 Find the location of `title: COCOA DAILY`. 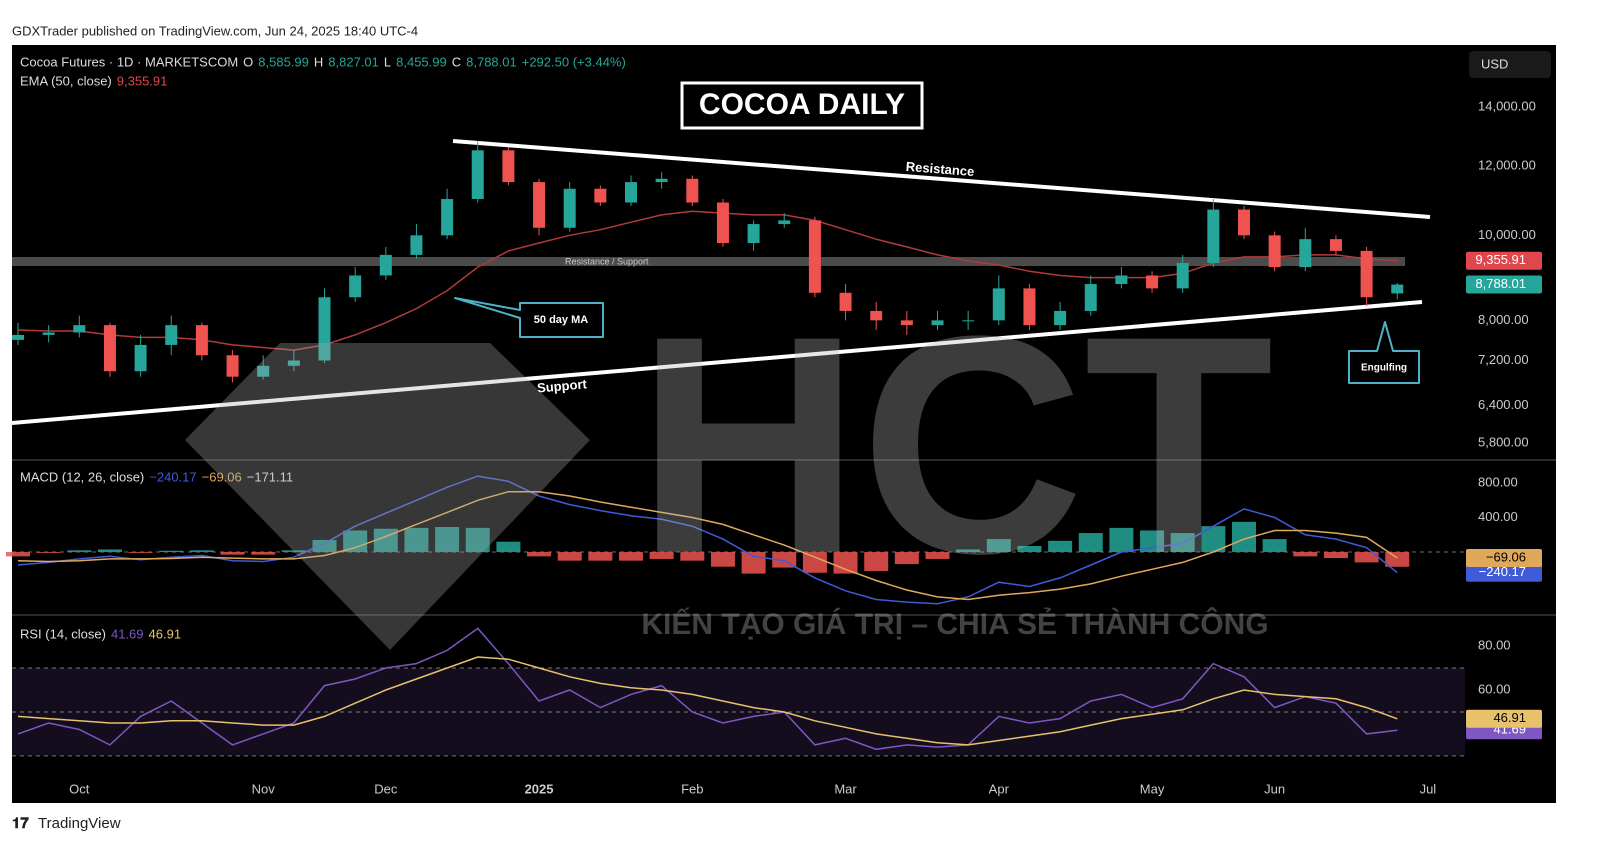

title: COCOA DAILY is located at coordinates (802, 104).